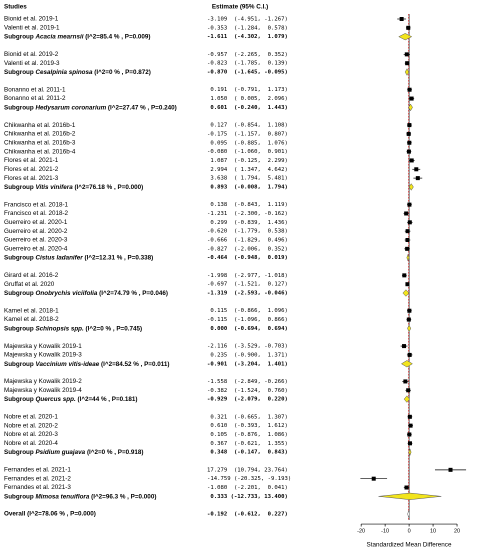  Describe the element at coordinates (31, 178) in the screenshot. I see `study-name: Flores et al. 2021-3` at that location.